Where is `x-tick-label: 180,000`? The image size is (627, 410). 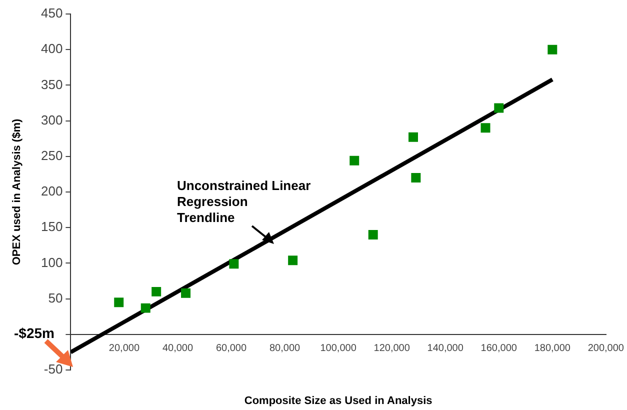
x-tick-label: 180,000 is located at coordinates (552, 348).